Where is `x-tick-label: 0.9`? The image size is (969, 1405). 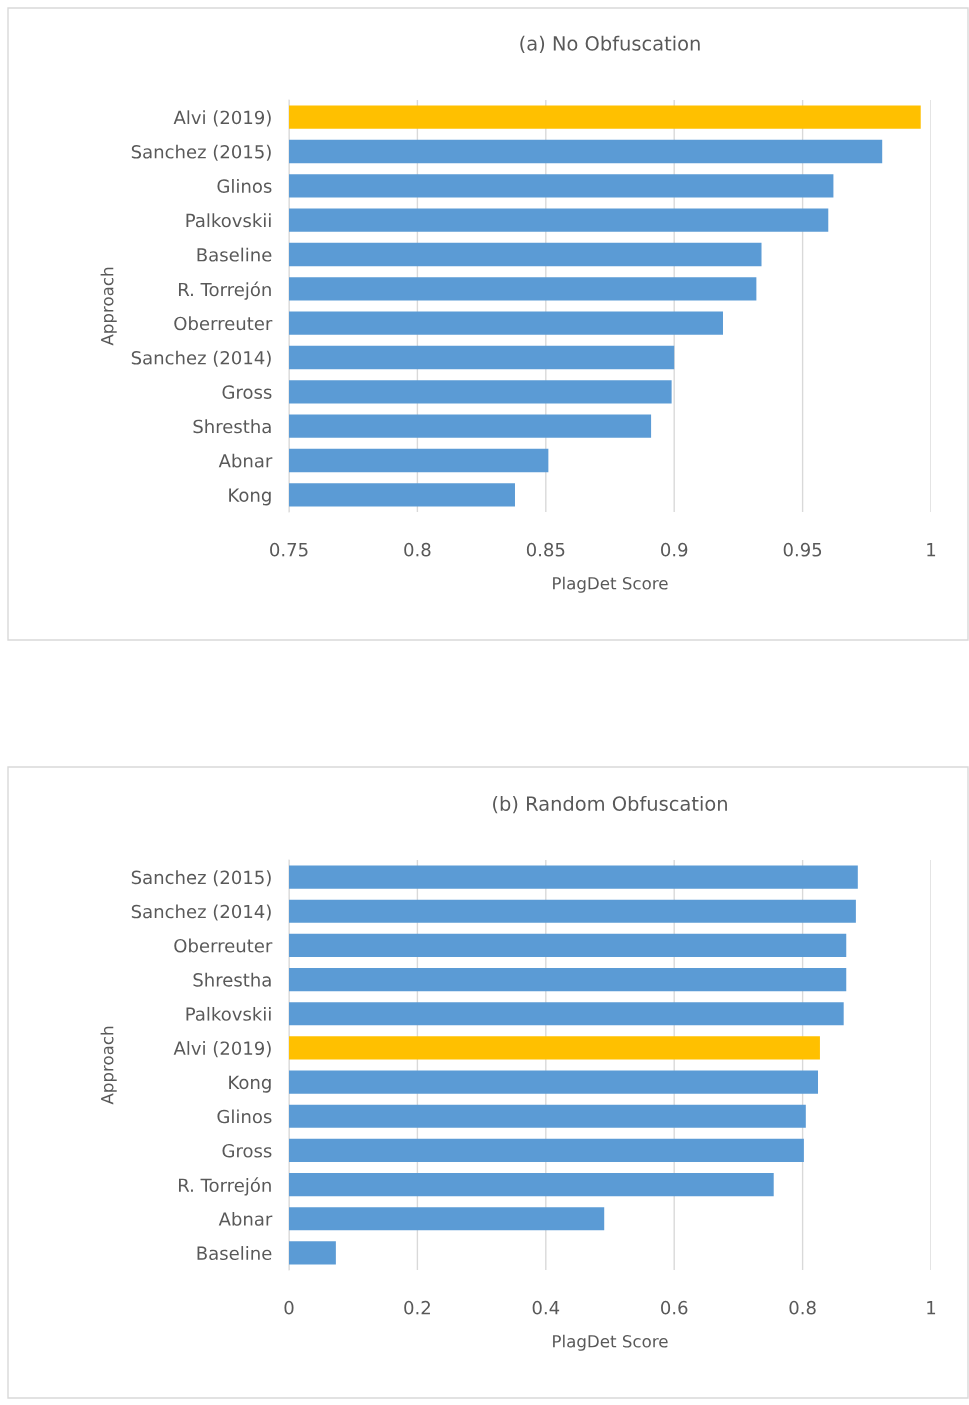 x-tick-label: 0.9 is located at coordinates (674, 549).